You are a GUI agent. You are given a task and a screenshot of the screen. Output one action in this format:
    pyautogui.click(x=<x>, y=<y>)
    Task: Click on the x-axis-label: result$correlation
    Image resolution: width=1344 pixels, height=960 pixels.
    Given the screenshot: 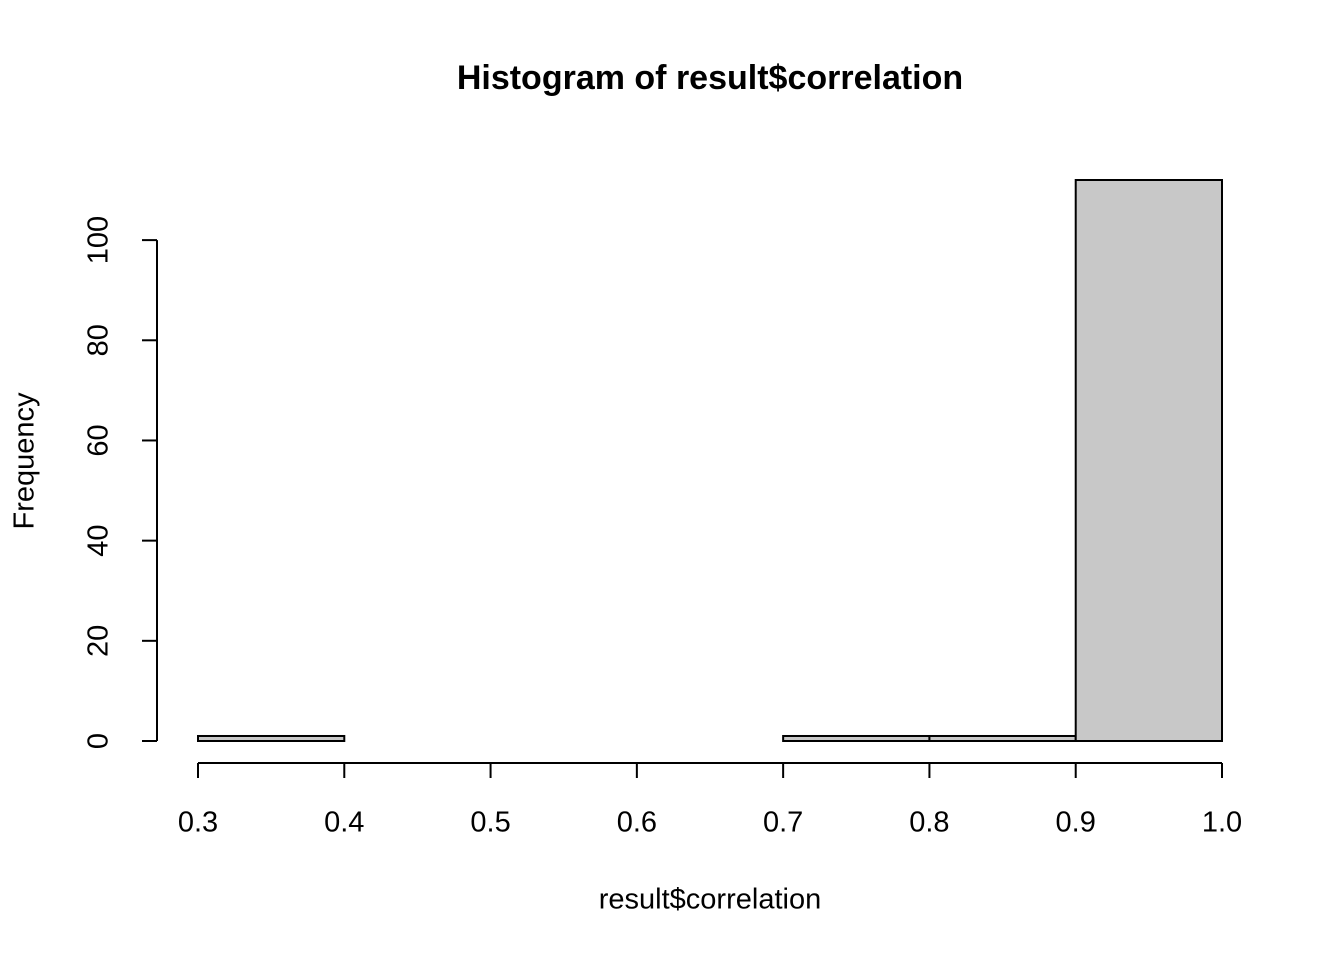 What is the action you would take?
    pyautogui.click(x=710, y=900)
    